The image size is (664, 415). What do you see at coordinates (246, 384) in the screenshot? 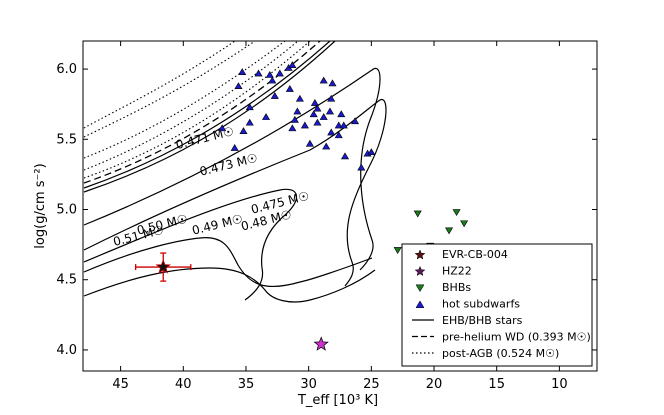
I see `x-tick-label: 35` at bounding box center [246, 384].